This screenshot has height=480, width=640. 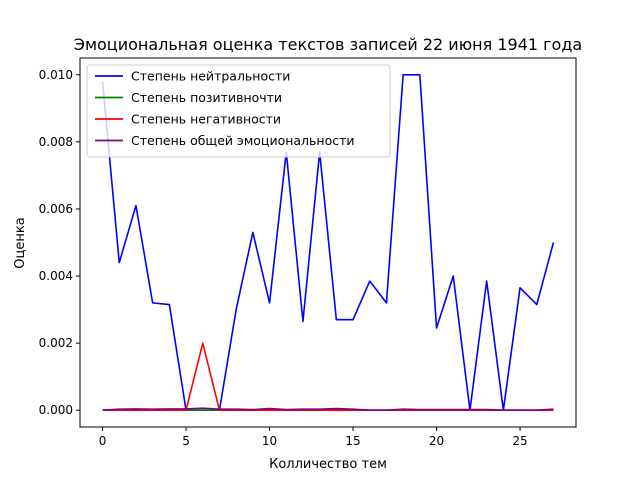 I want to click on y-tick-label: 0.000, so click(x=56, y=410).